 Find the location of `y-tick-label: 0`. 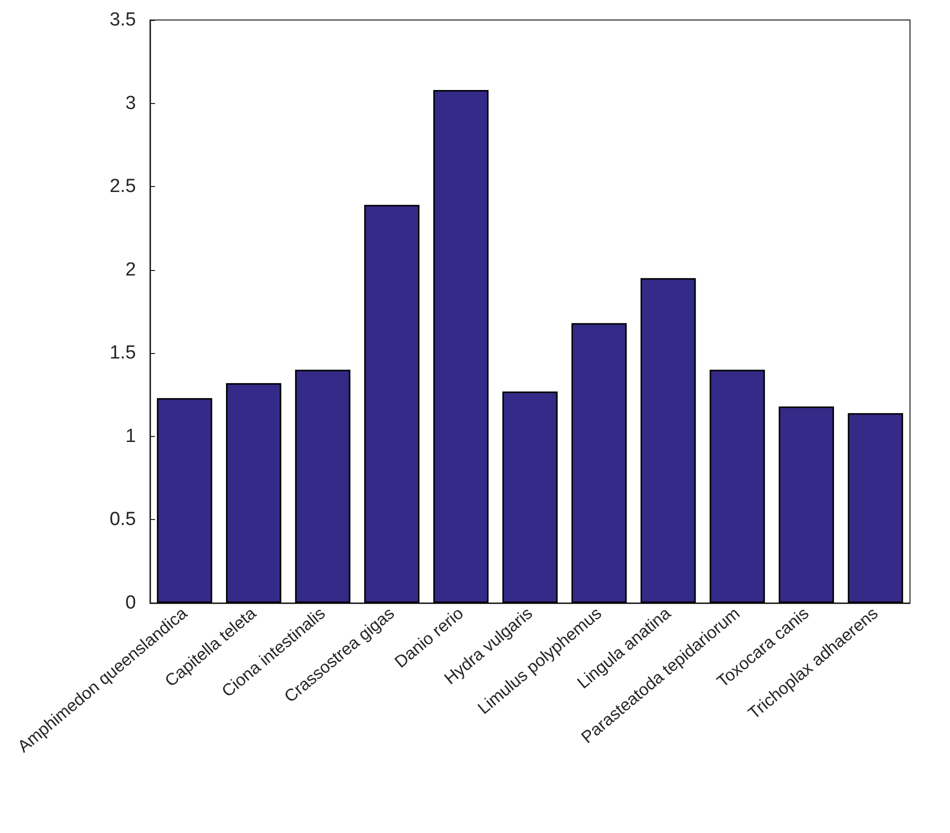

y-tick-label: 0 is located at coordinates (130, 603).